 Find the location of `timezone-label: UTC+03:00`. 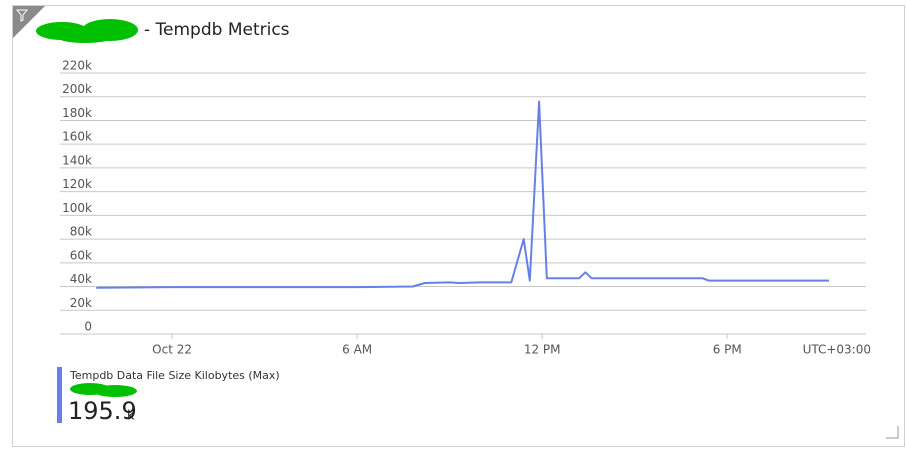

timezone-label: UTC+03:00 is located at coordinates (837, 350).